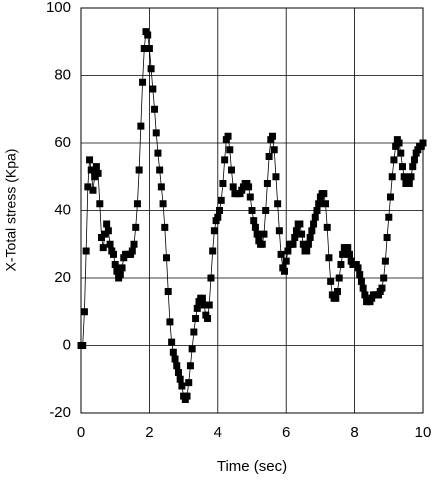 This screenshot has width=433, height=480. I want to click on x-tick-label: 2, so click(149, 432).